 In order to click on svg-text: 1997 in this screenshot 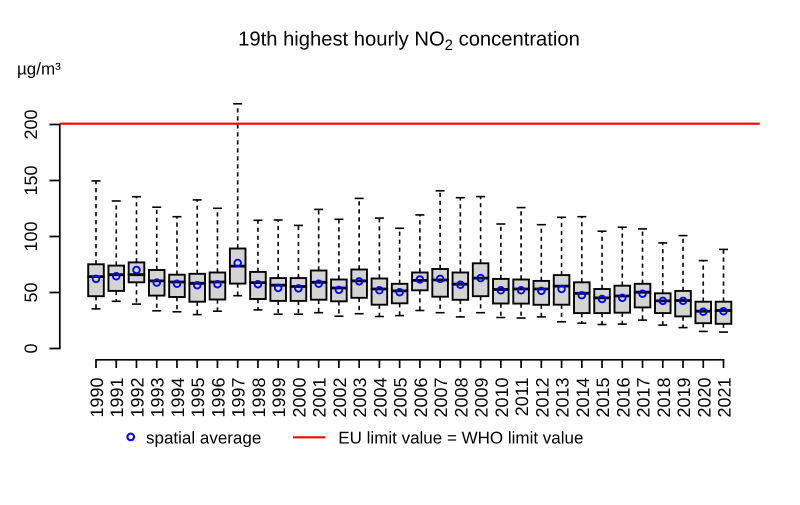, I will do `click(239, 398)`.